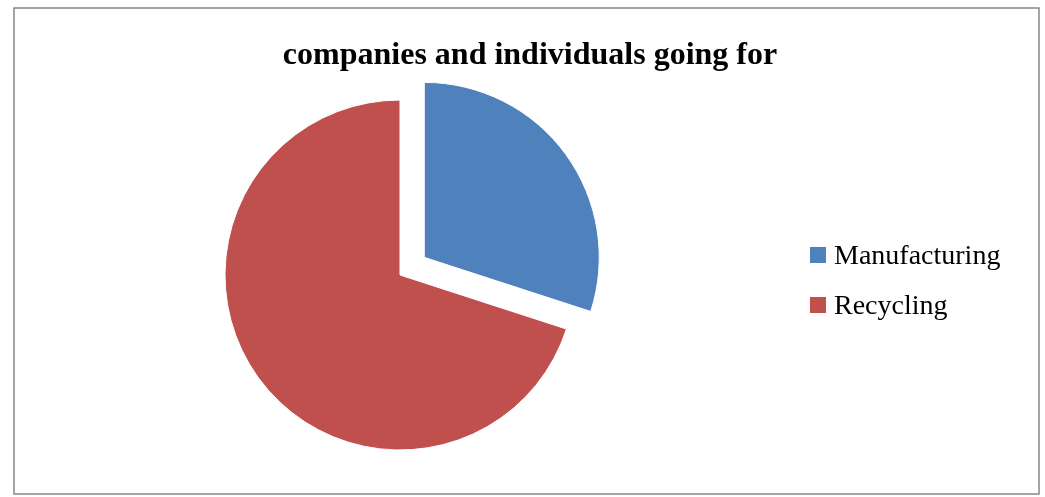  What do you see at coordinates (530, 53) in the screenshot?
I see `chart-title: companies and individuals going for` at bounding box center [530, 53].